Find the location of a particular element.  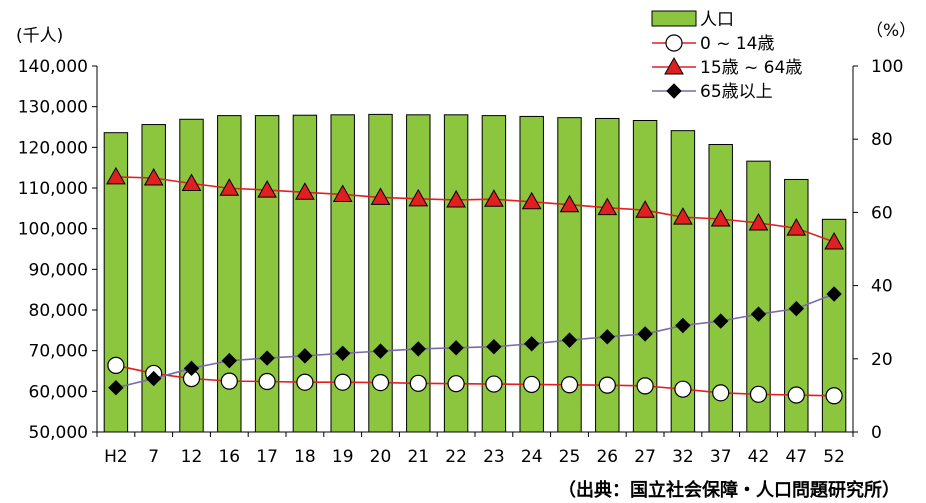

x-tick-label: 18 is located at coordinates (305, 457).